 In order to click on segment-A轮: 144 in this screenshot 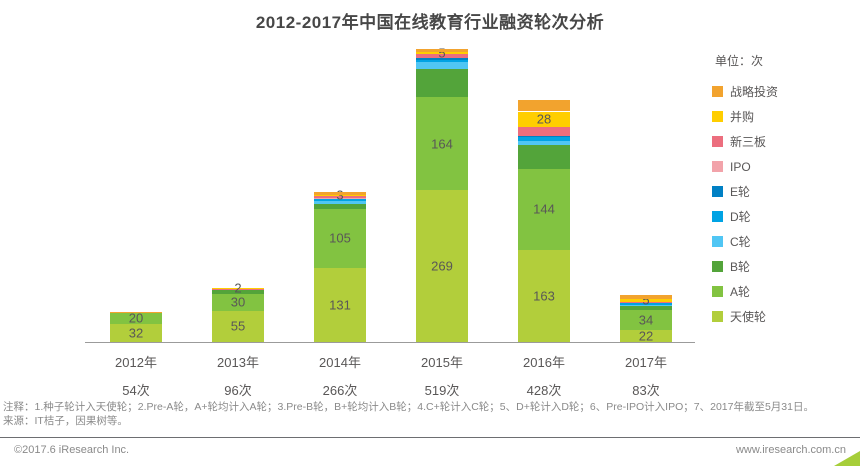, I will do `click(544, 209)`.